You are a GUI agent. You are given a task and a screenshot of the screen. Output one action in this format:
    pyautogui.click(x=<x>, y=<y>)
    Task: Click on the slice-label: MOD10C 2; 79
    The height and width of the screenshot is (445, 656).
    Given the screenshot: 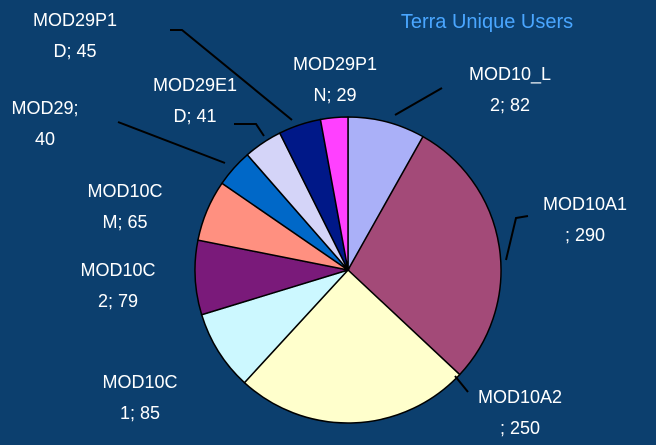 What is the action you would take?
    pyautogui.click(x=117, y=285)
    